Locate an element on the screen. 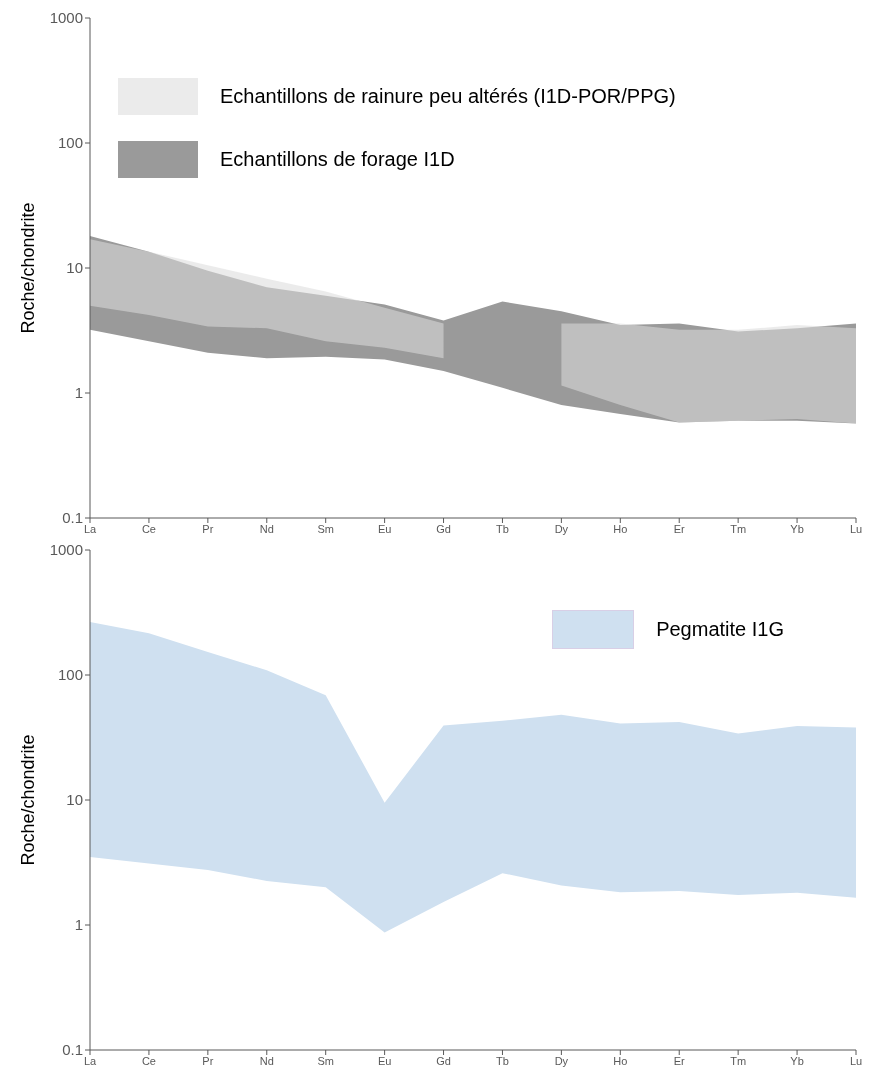 The width and height of the screenshot is (872, 1080). legend-label: Echantillons de rainure peu altérés (I1D-POR/PPG) is located at coordinates (448, 96).